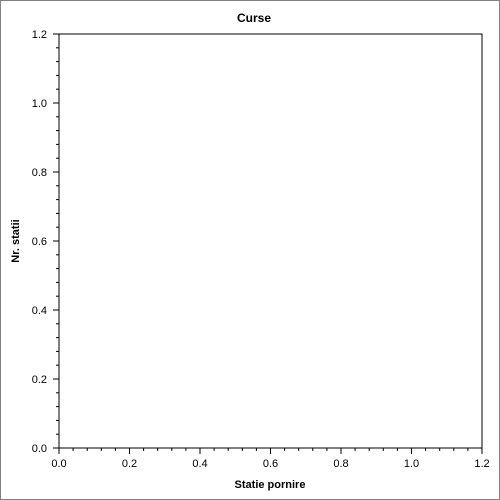 This screenshot has width=500, height=500. Describe the element at coordinates (481, 464) in the screenshot. I see `x-tick-label: 1.2` at that location.